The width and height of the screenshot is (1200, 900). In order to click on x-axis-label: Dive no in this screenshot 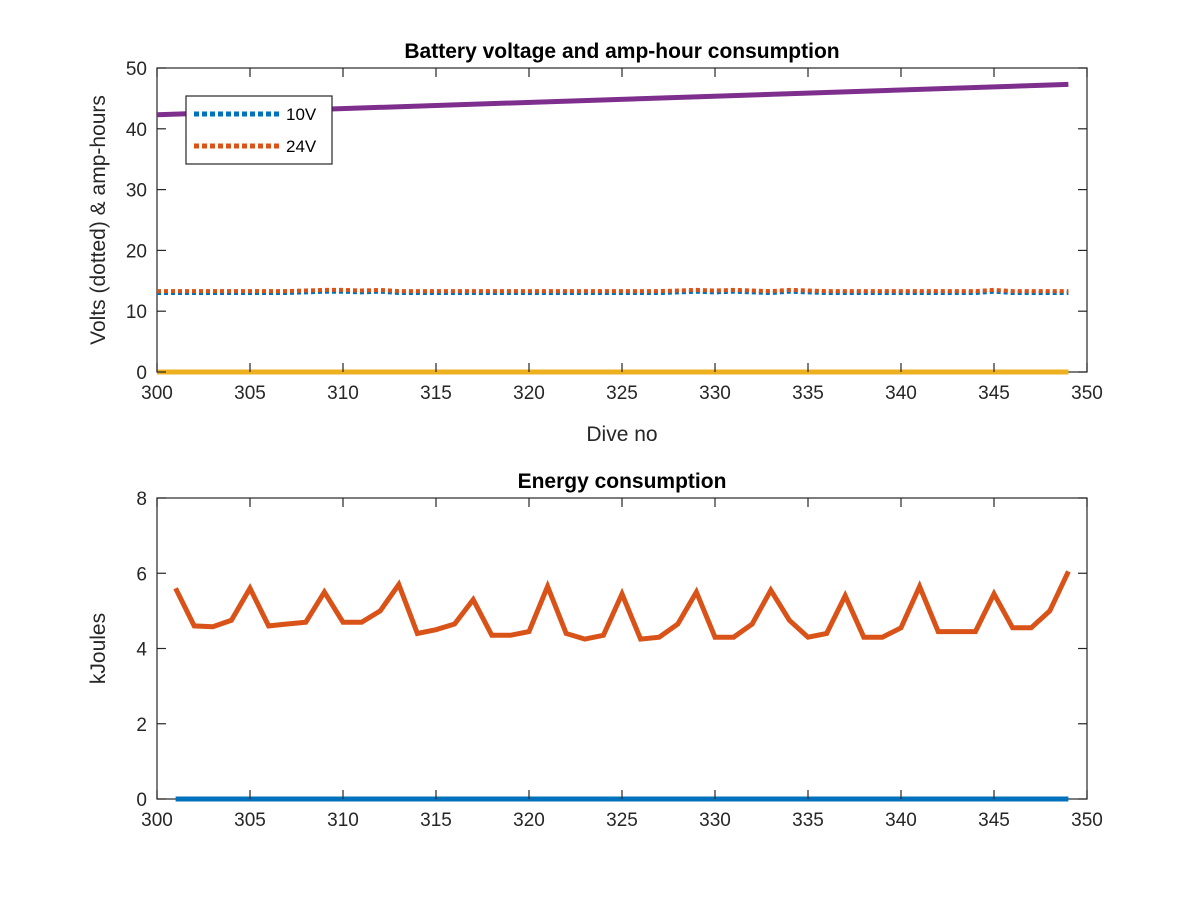, I will do `click(621, 434)`.